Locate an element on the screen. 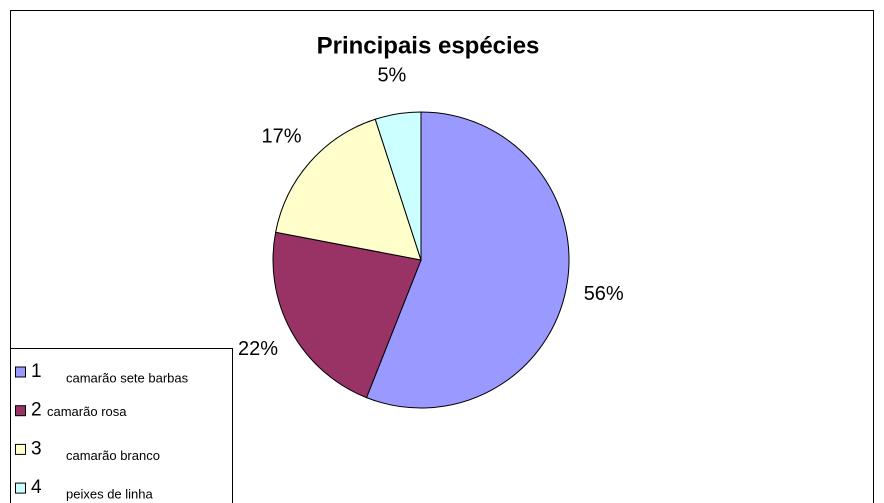  data-label: 22% is located at coordinates (258, 349).